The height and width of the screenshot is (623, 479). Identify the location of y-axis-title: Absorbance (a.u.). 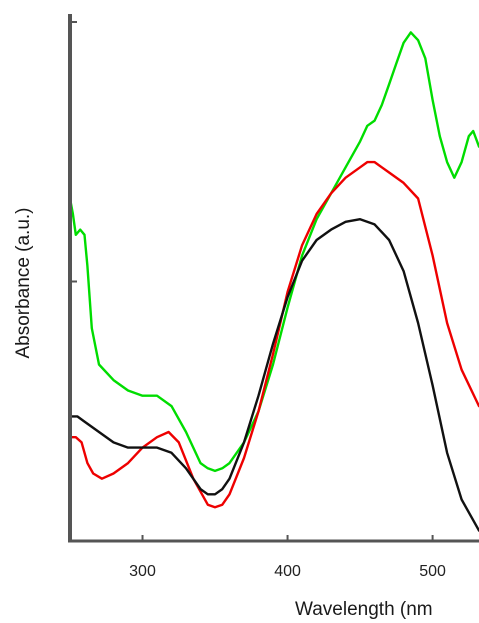
(23, 282).